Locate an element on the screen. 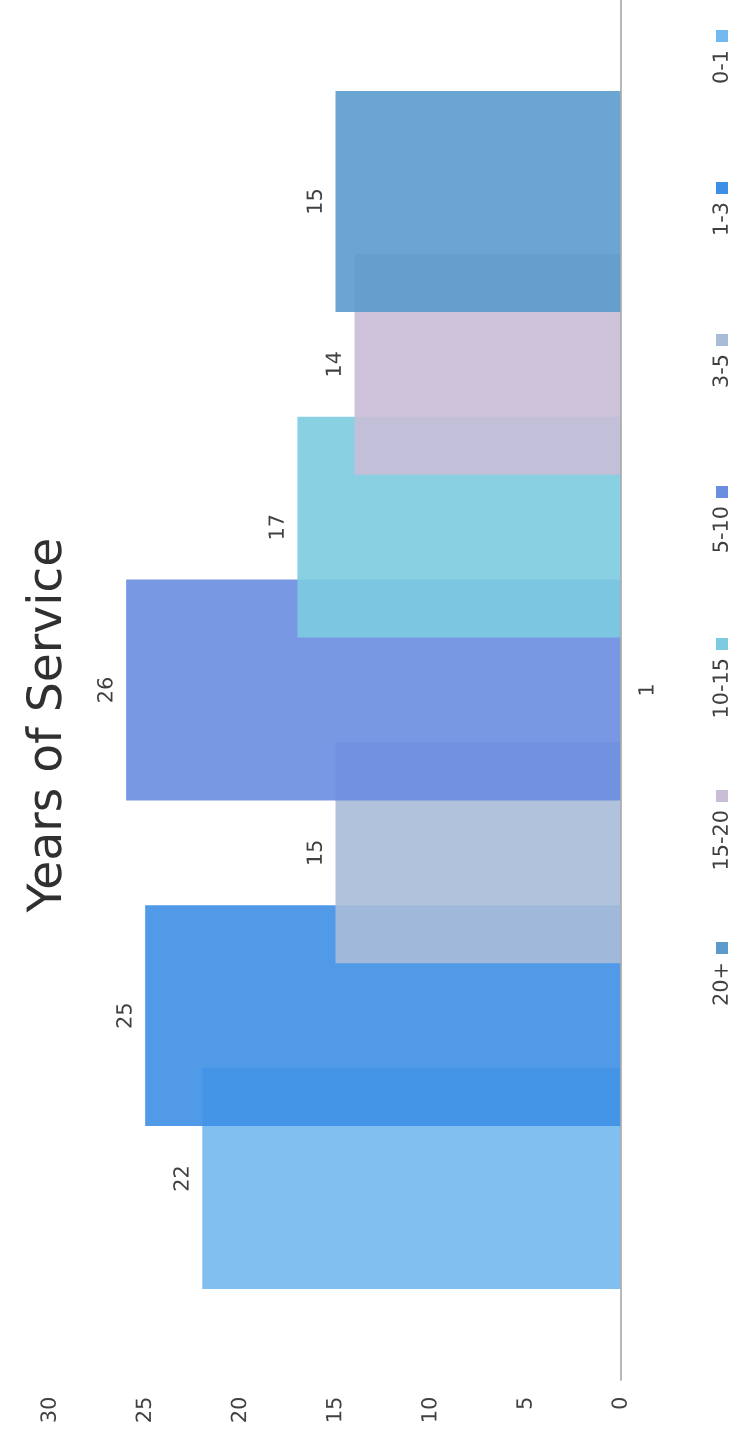 The width and height of the screenshot is (733, 1450). data-label: 26 is located at coordinates (104, 690).